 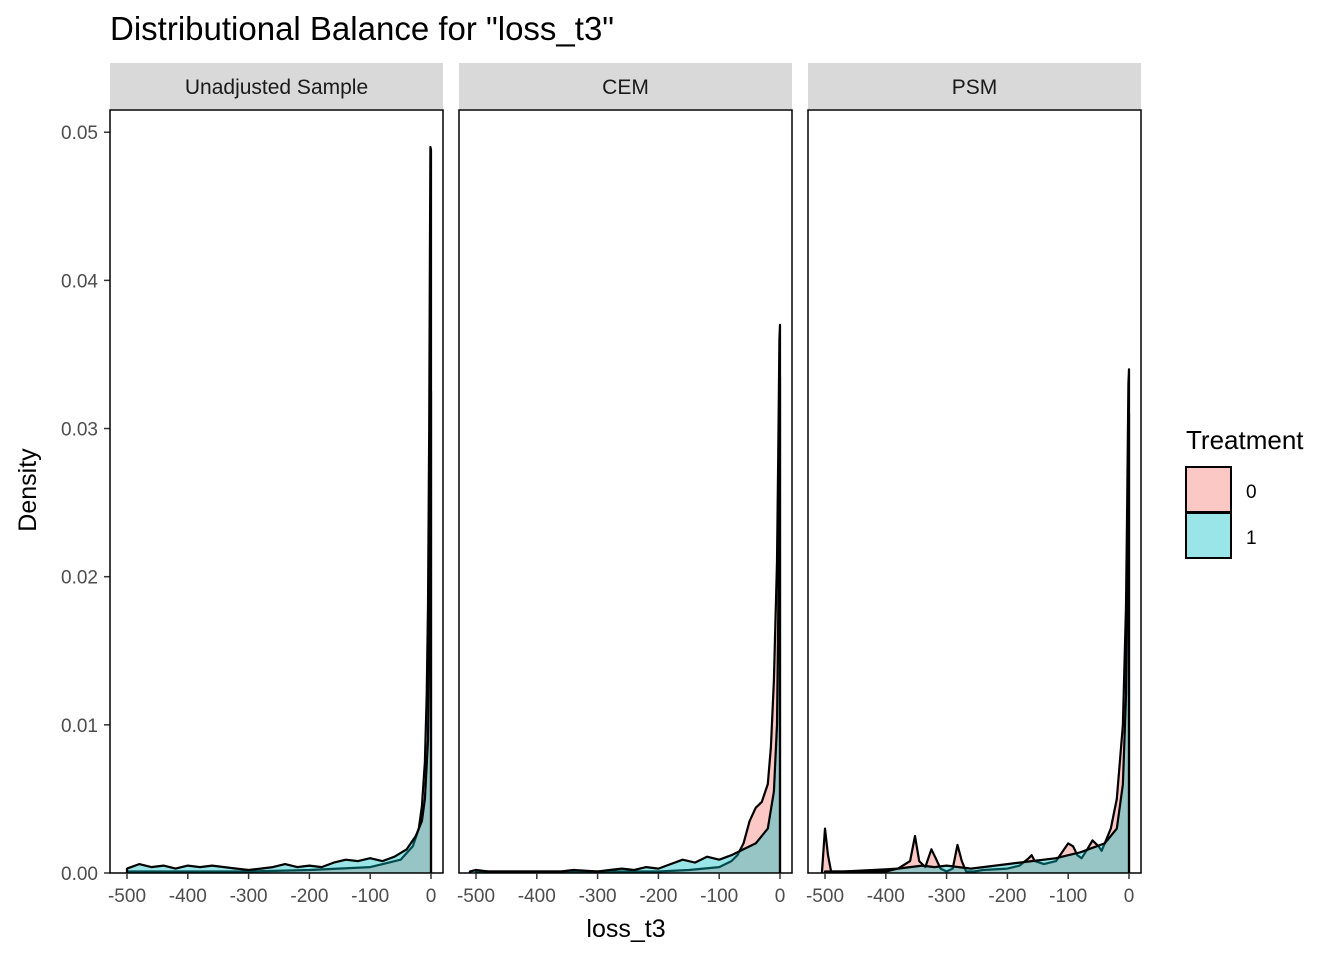 I want to click on legend-title: Treatment, so click(x=1245, y=440).